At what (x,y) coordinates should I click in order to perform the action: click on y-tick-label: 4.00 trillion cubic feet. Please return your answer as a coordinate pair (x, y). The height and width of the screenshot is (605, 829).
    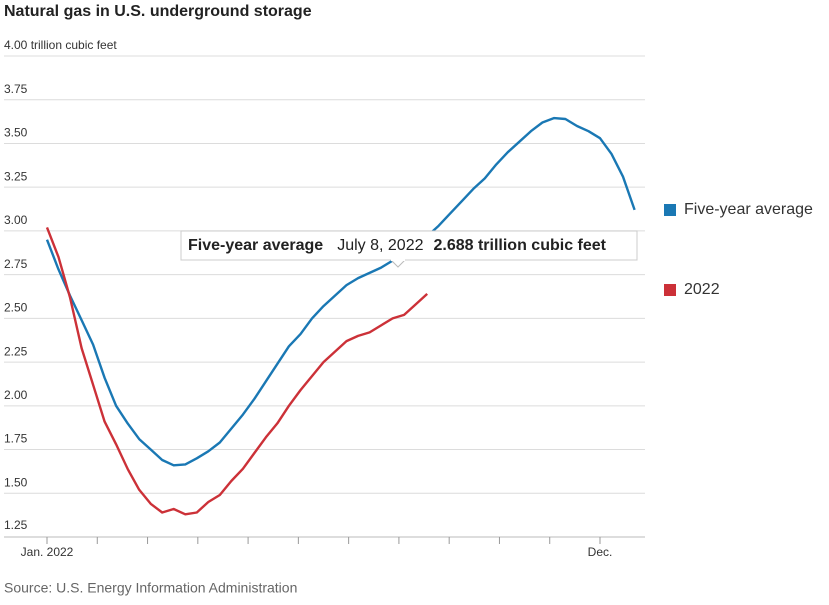
    Looking at the image, I should click on (60, 45).